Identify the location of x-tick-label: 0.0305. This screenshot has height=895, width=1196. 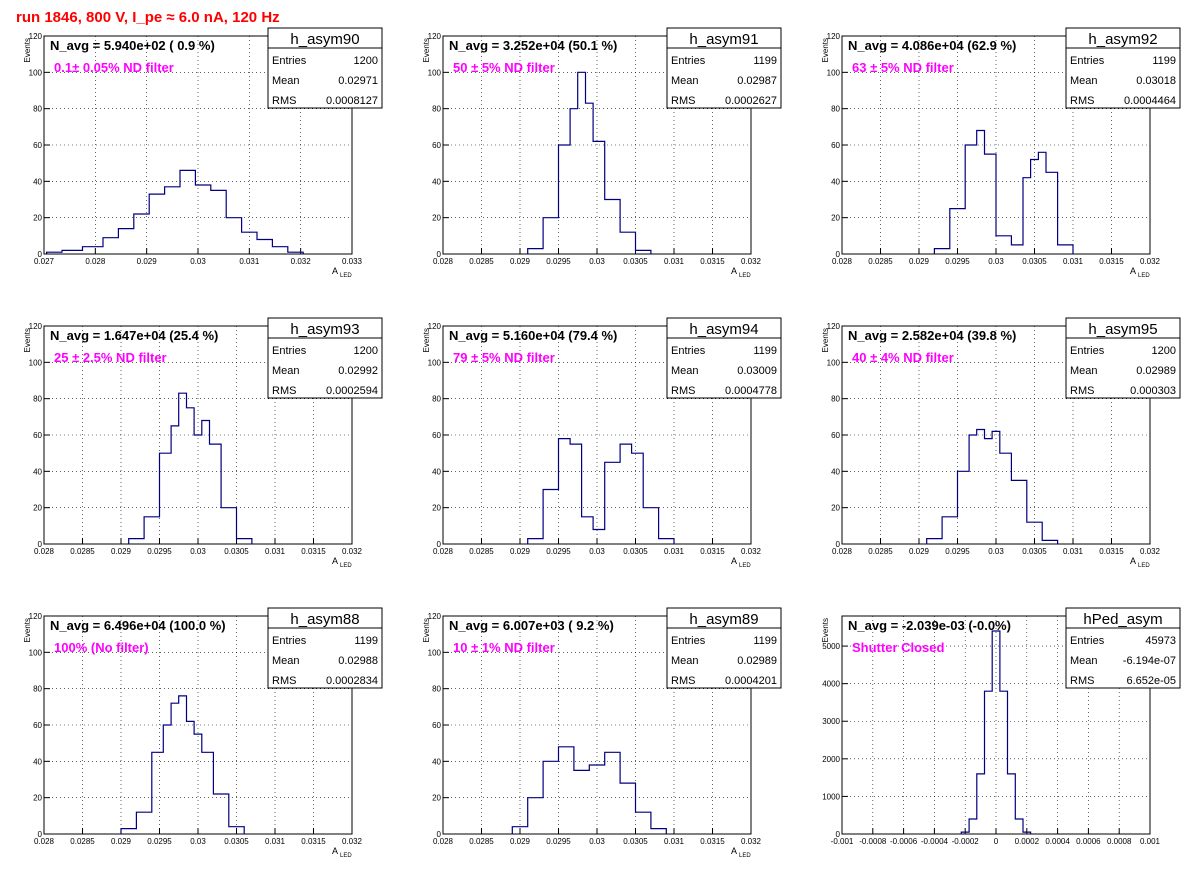
(1034, 261).